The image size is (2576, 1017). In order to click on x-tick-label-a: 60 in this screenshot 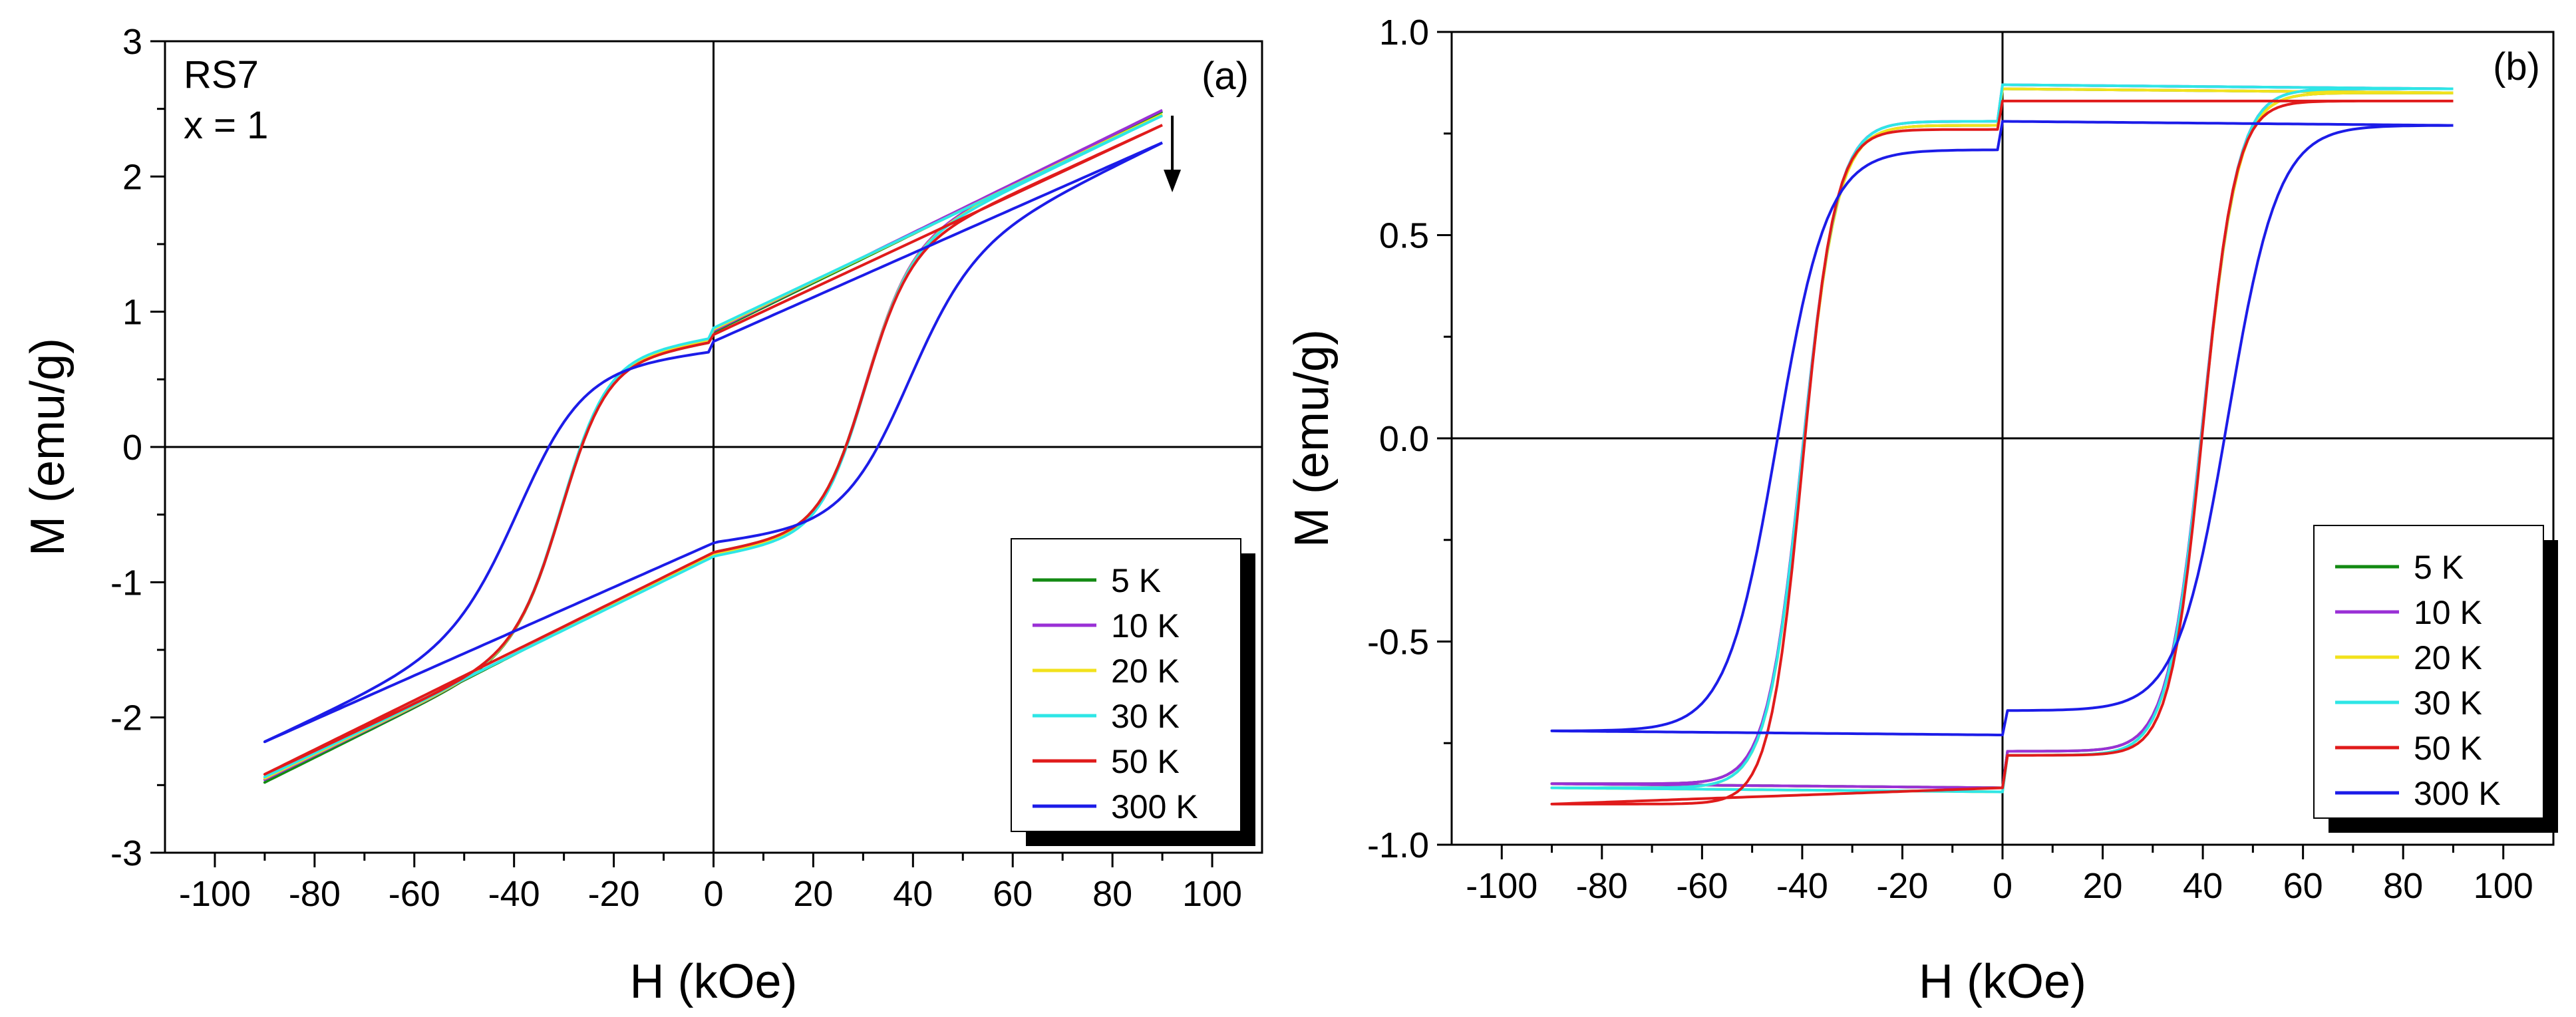, I will do `click(1013, 894)`.